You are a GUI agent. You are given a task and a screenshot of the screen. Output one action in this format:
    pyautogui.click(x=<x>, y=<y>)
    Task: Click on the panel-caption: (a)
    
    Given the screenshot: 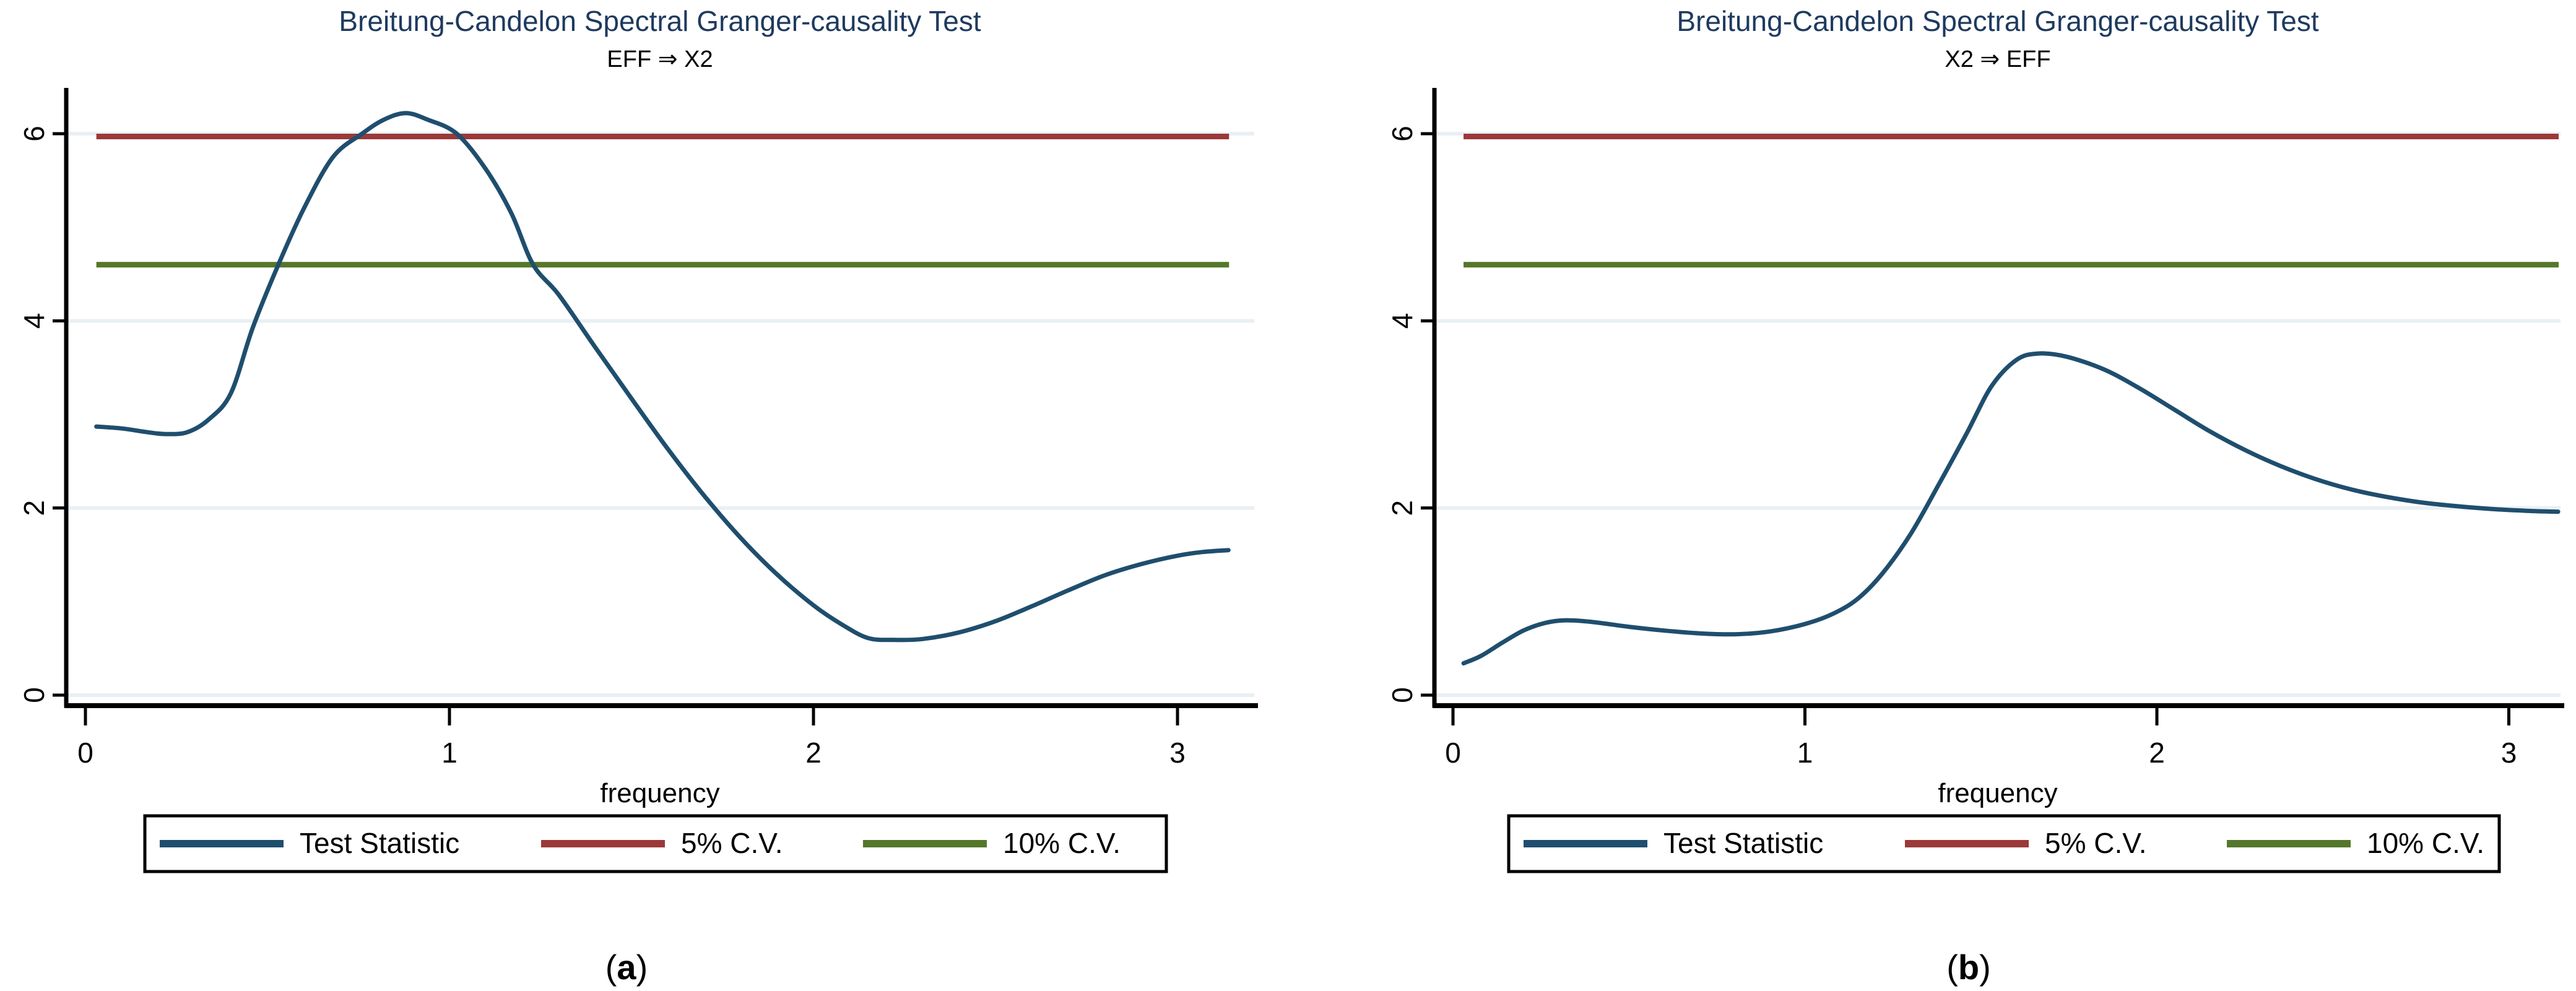 What is the action you would take?
    pyautogui.click(x=626, y=967)
    